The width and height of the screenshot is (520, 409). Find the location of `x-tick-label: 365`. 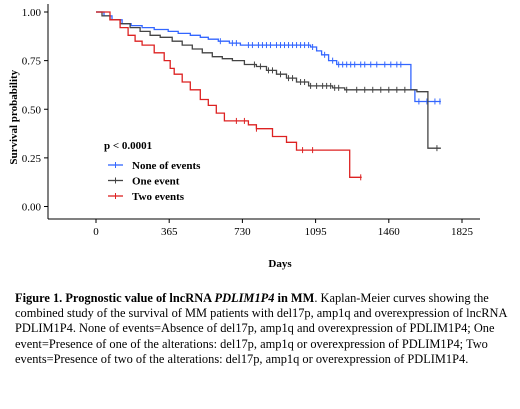

x-tick-label: 365 is located at coordinates (169, 232).